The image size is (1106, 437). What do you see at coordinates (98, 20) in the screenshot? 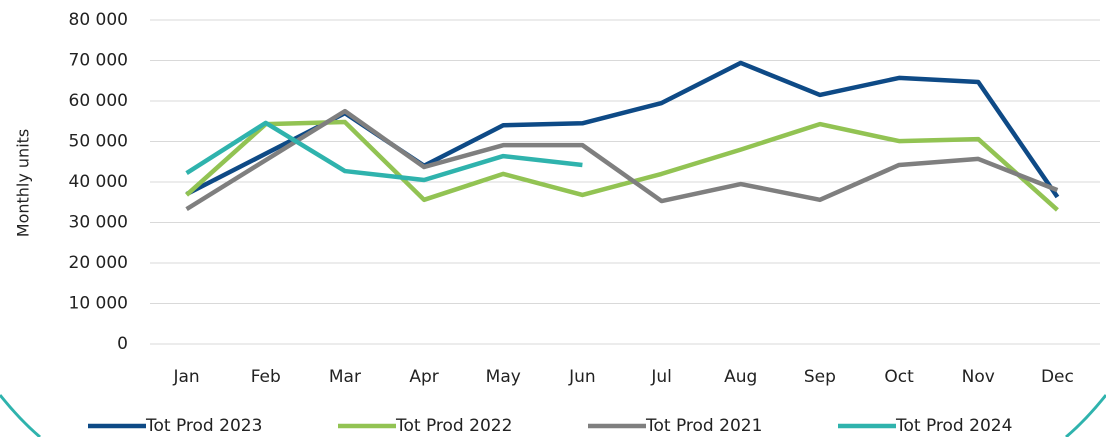
I see `y-tick-label: 80 000` at bounding box center [98, 20].